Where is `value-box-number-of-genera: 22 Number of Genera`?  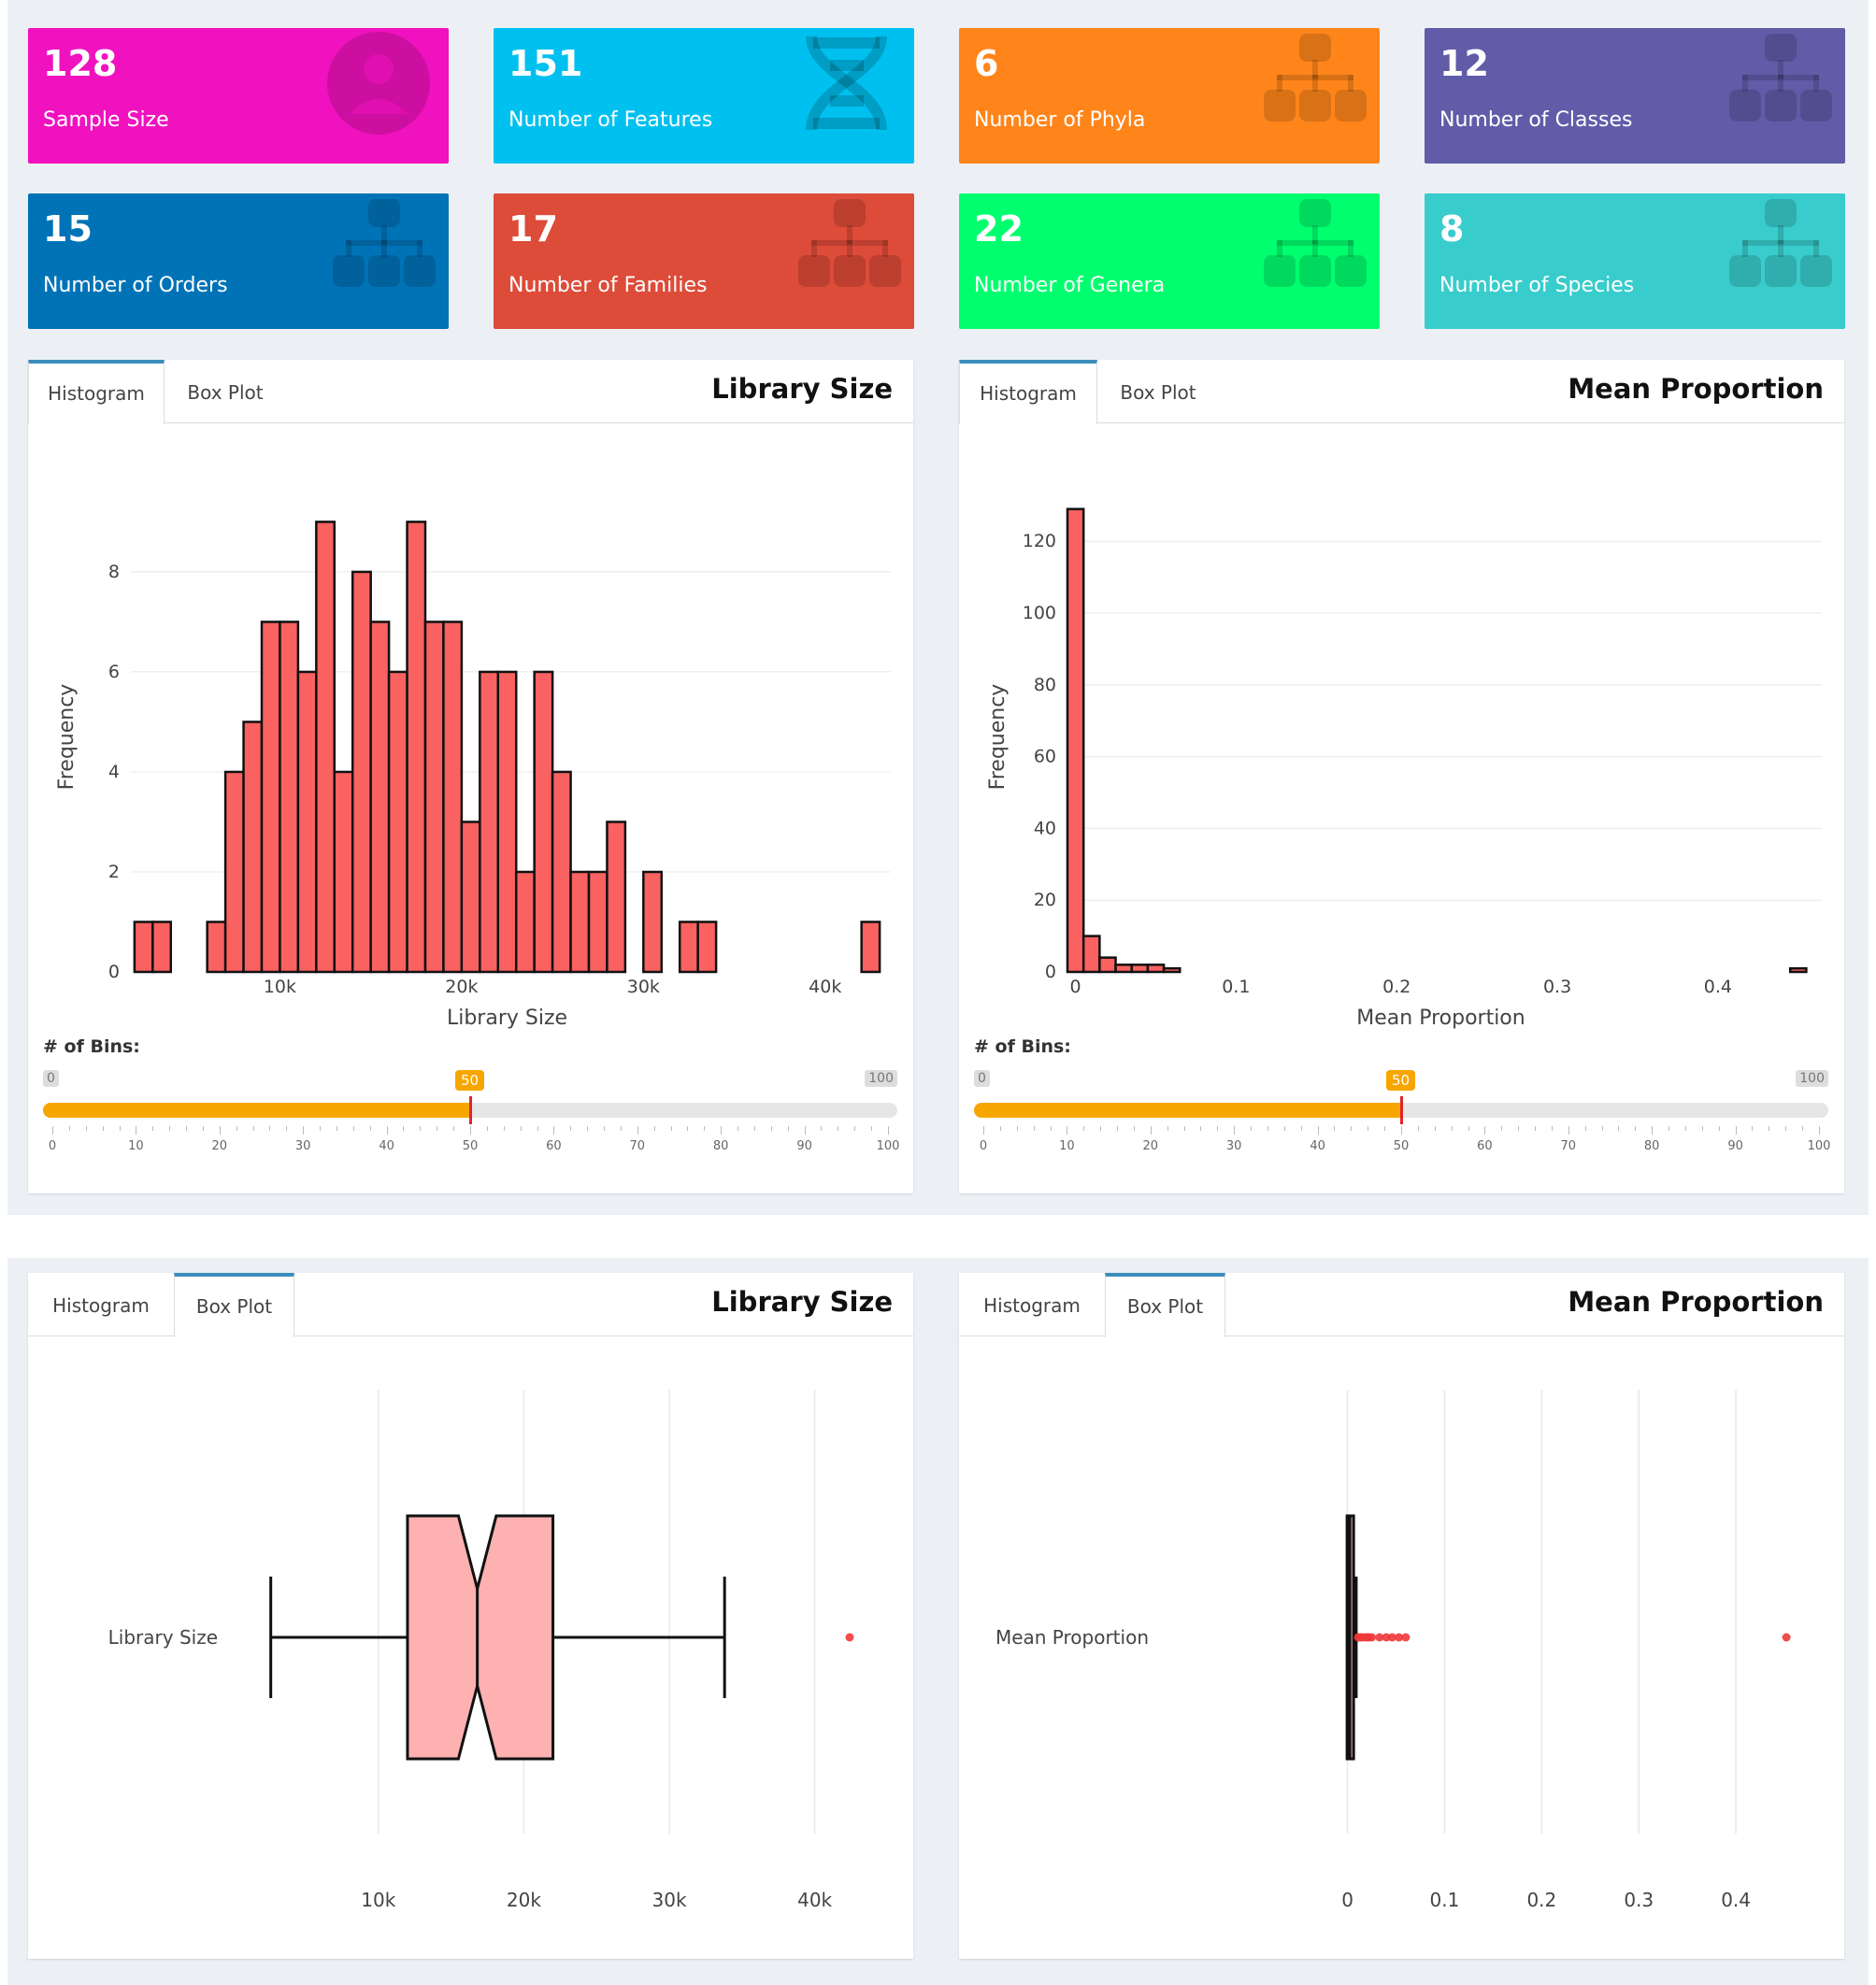
value-box-number-of-genera: 22 Number of Genera is located at coordinates (1169, 261).